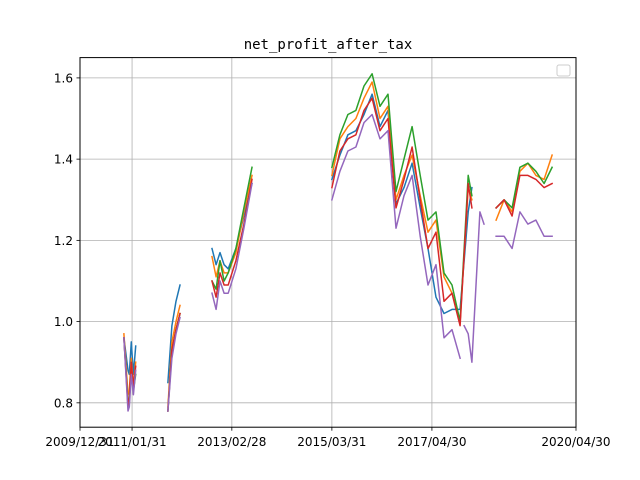  Describe the element at coordinates (79, 442) in the screenshot. I see `x-tick-label: 2009/12/31` at that location.